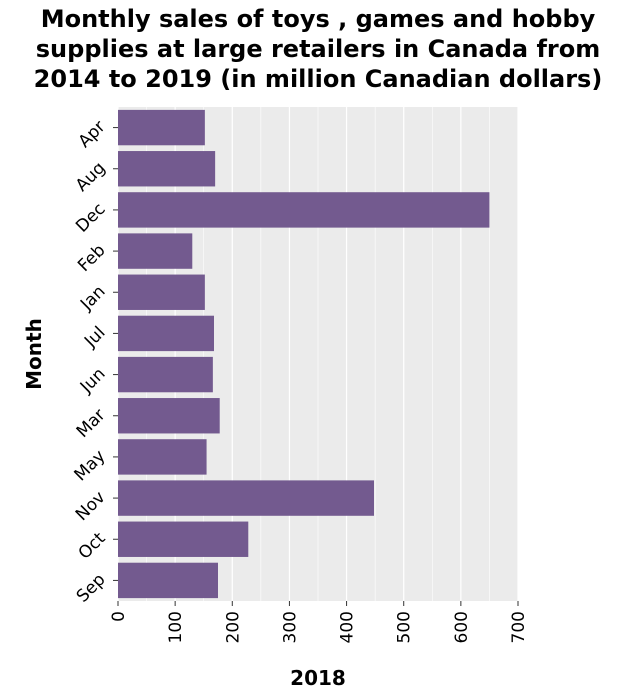  Describe the element at coordinates (92, 298) in the screenshot. I see `y-tick-label: Jan` at that location.